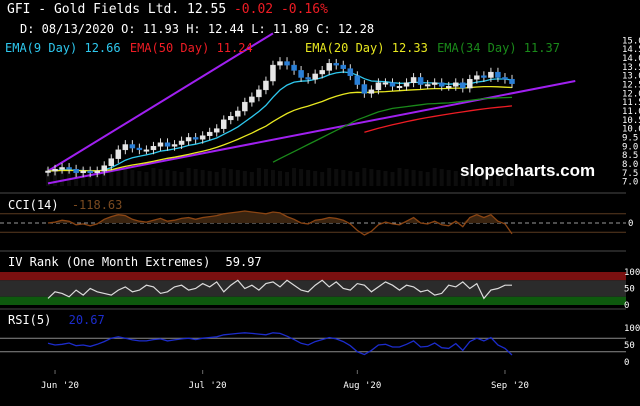  Describe the element at coordinates (285, 380) in the screenshot. I see `x-axis: Jun '20 Jul '20 Aug '20 Sep '20` at that location.